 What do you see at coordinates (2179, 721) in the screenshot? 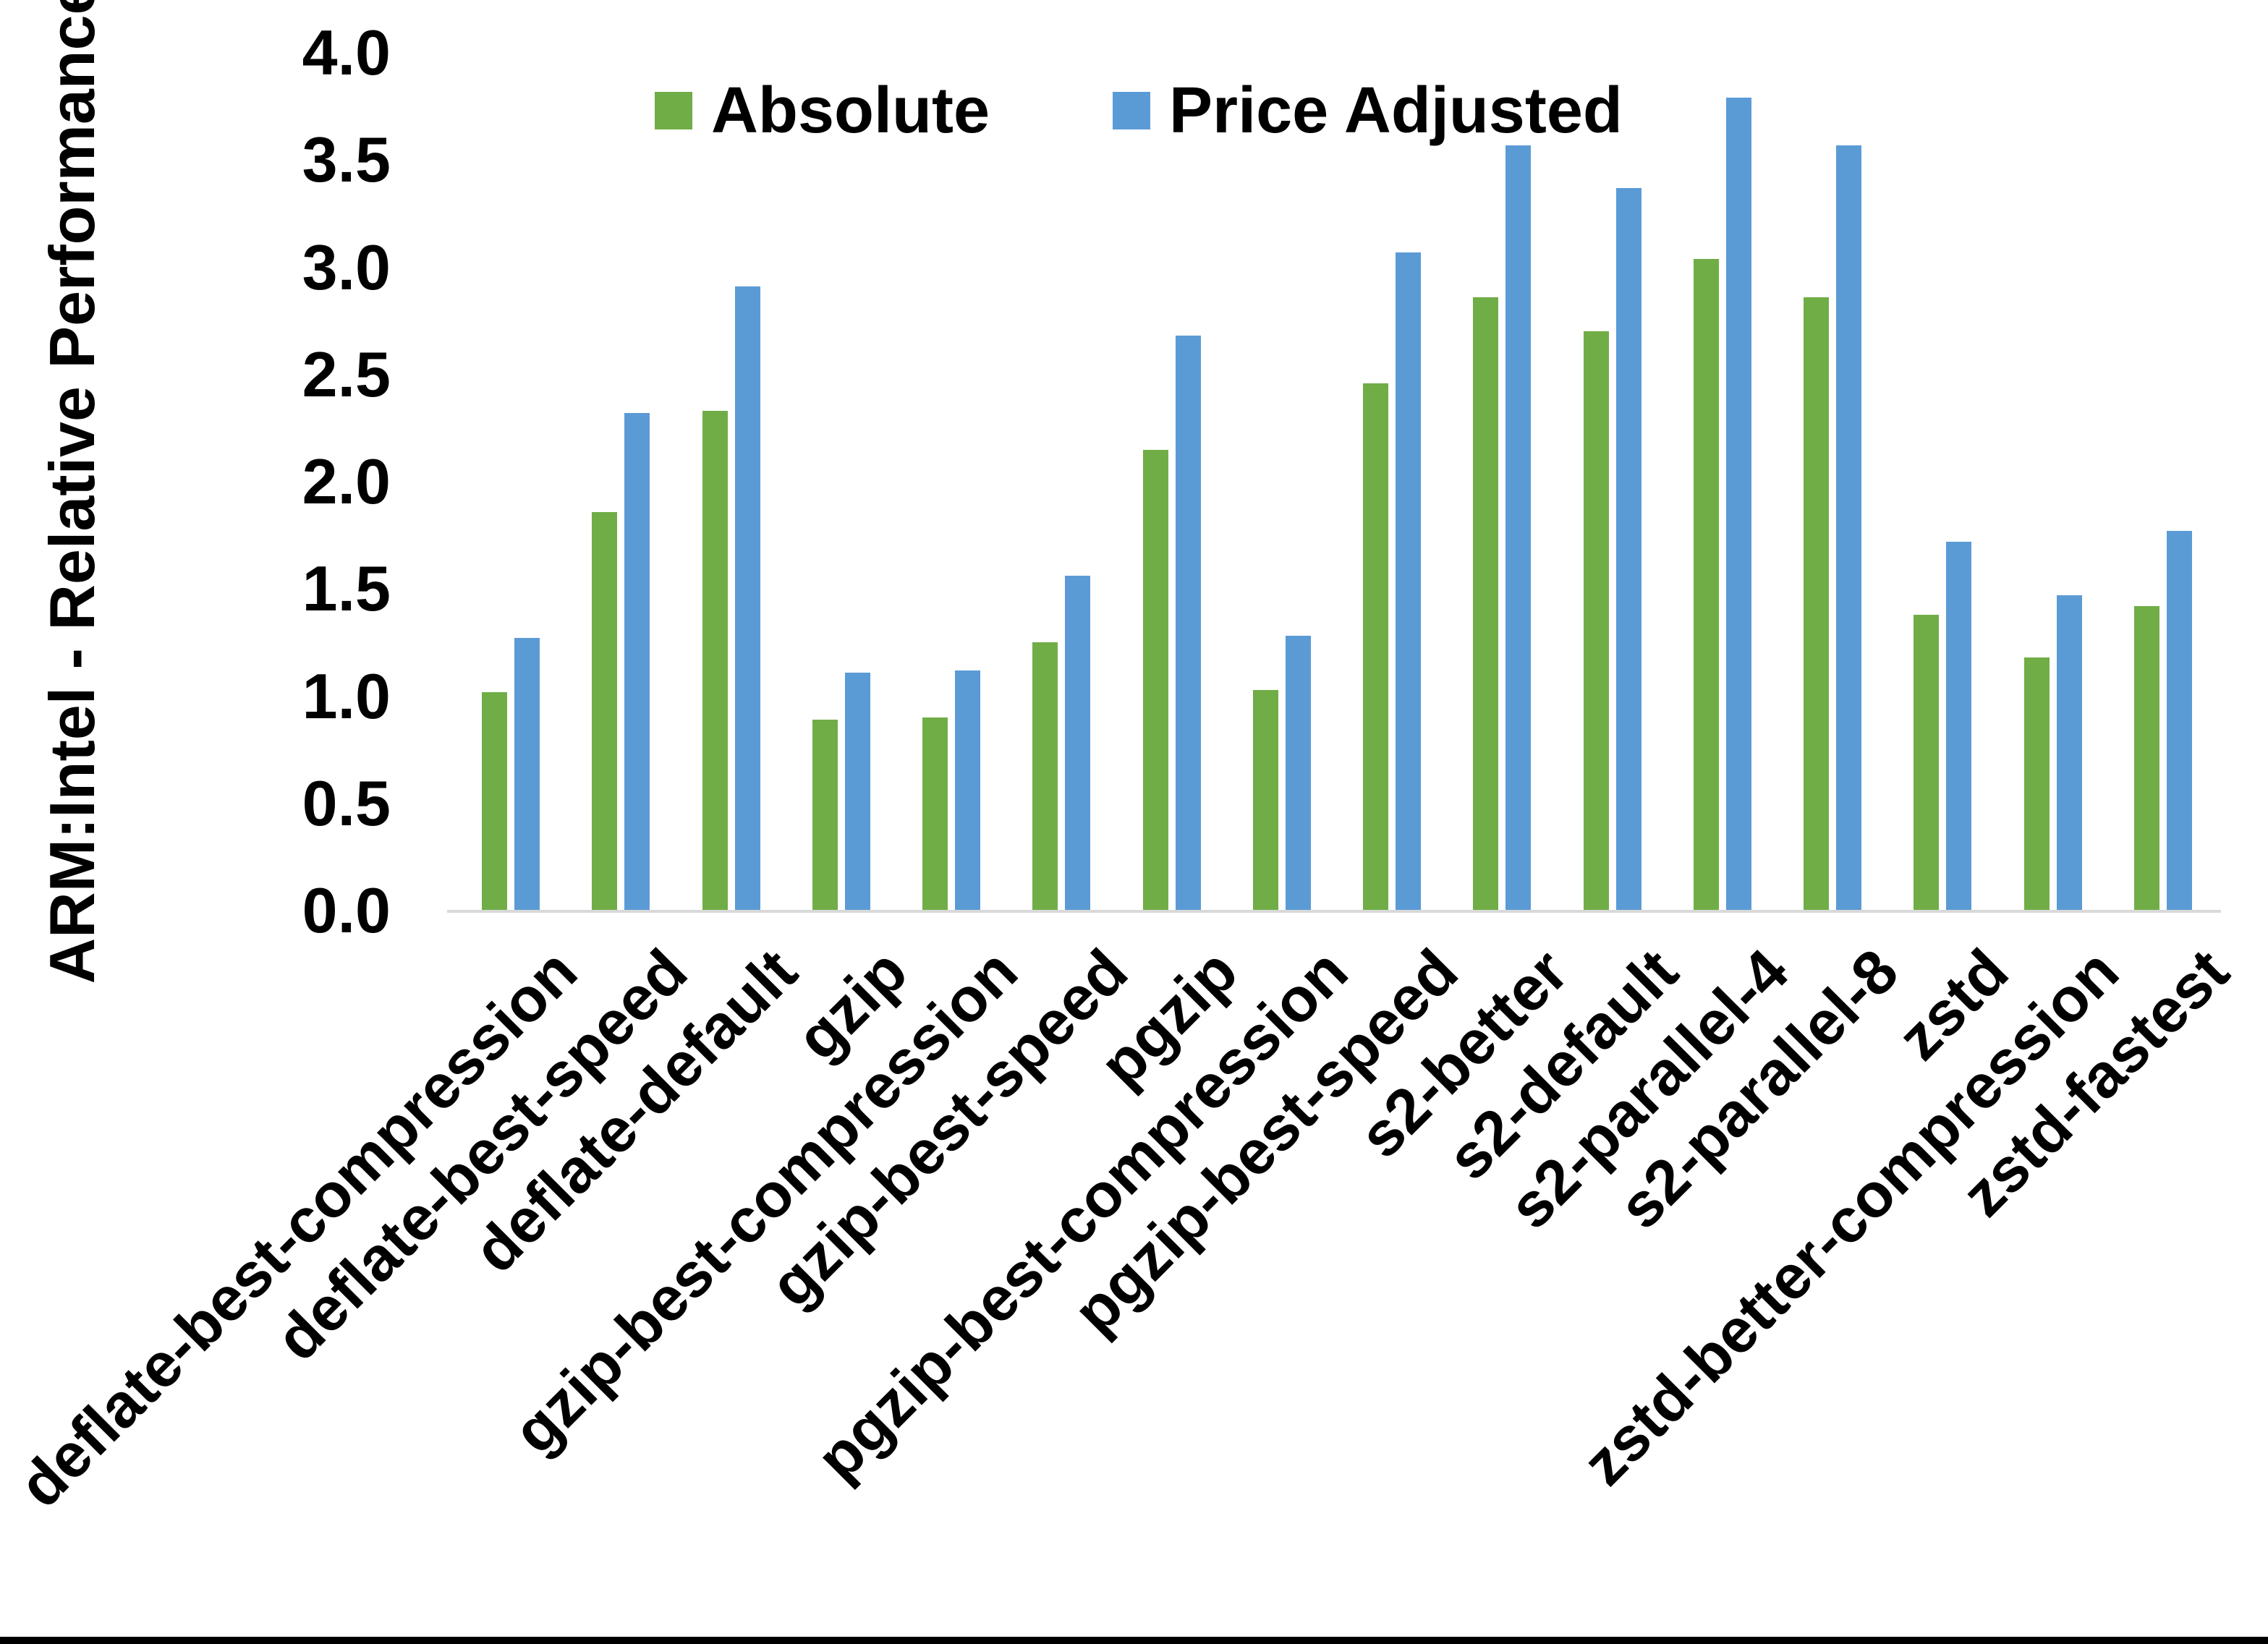
I see `bar-price-adjusted-zstd-fastest` at bounding box center [2179, 721].